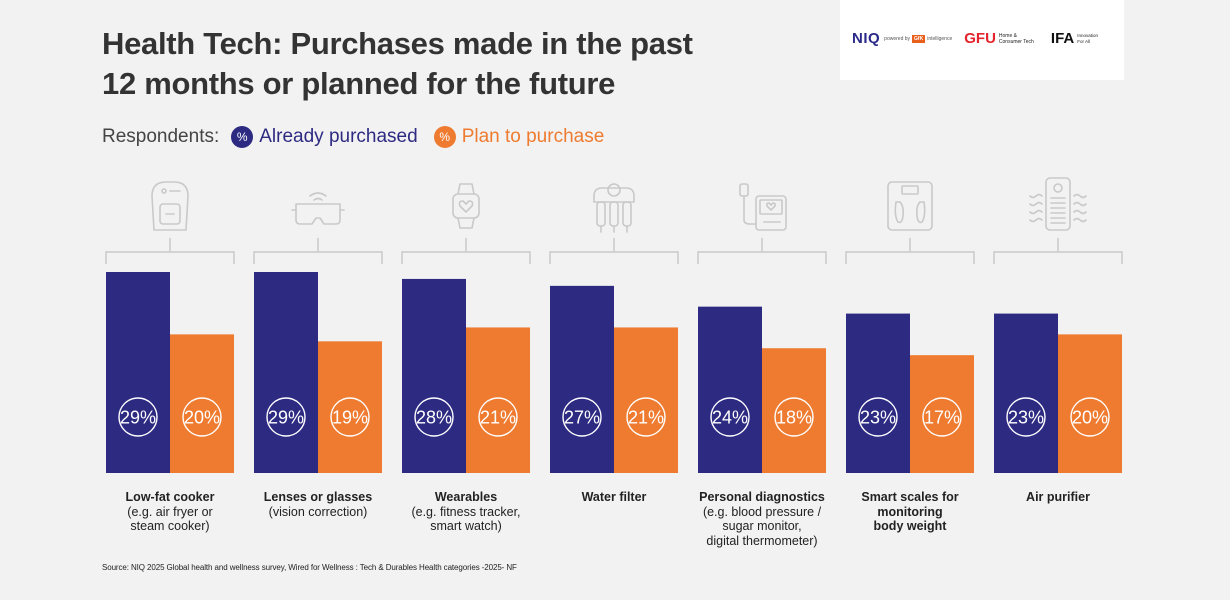 The height and width of the screenshot is (600, 1230). I want to click on legend-item-plan-to-purchase: % Plan to purchase, so click(519, 137).